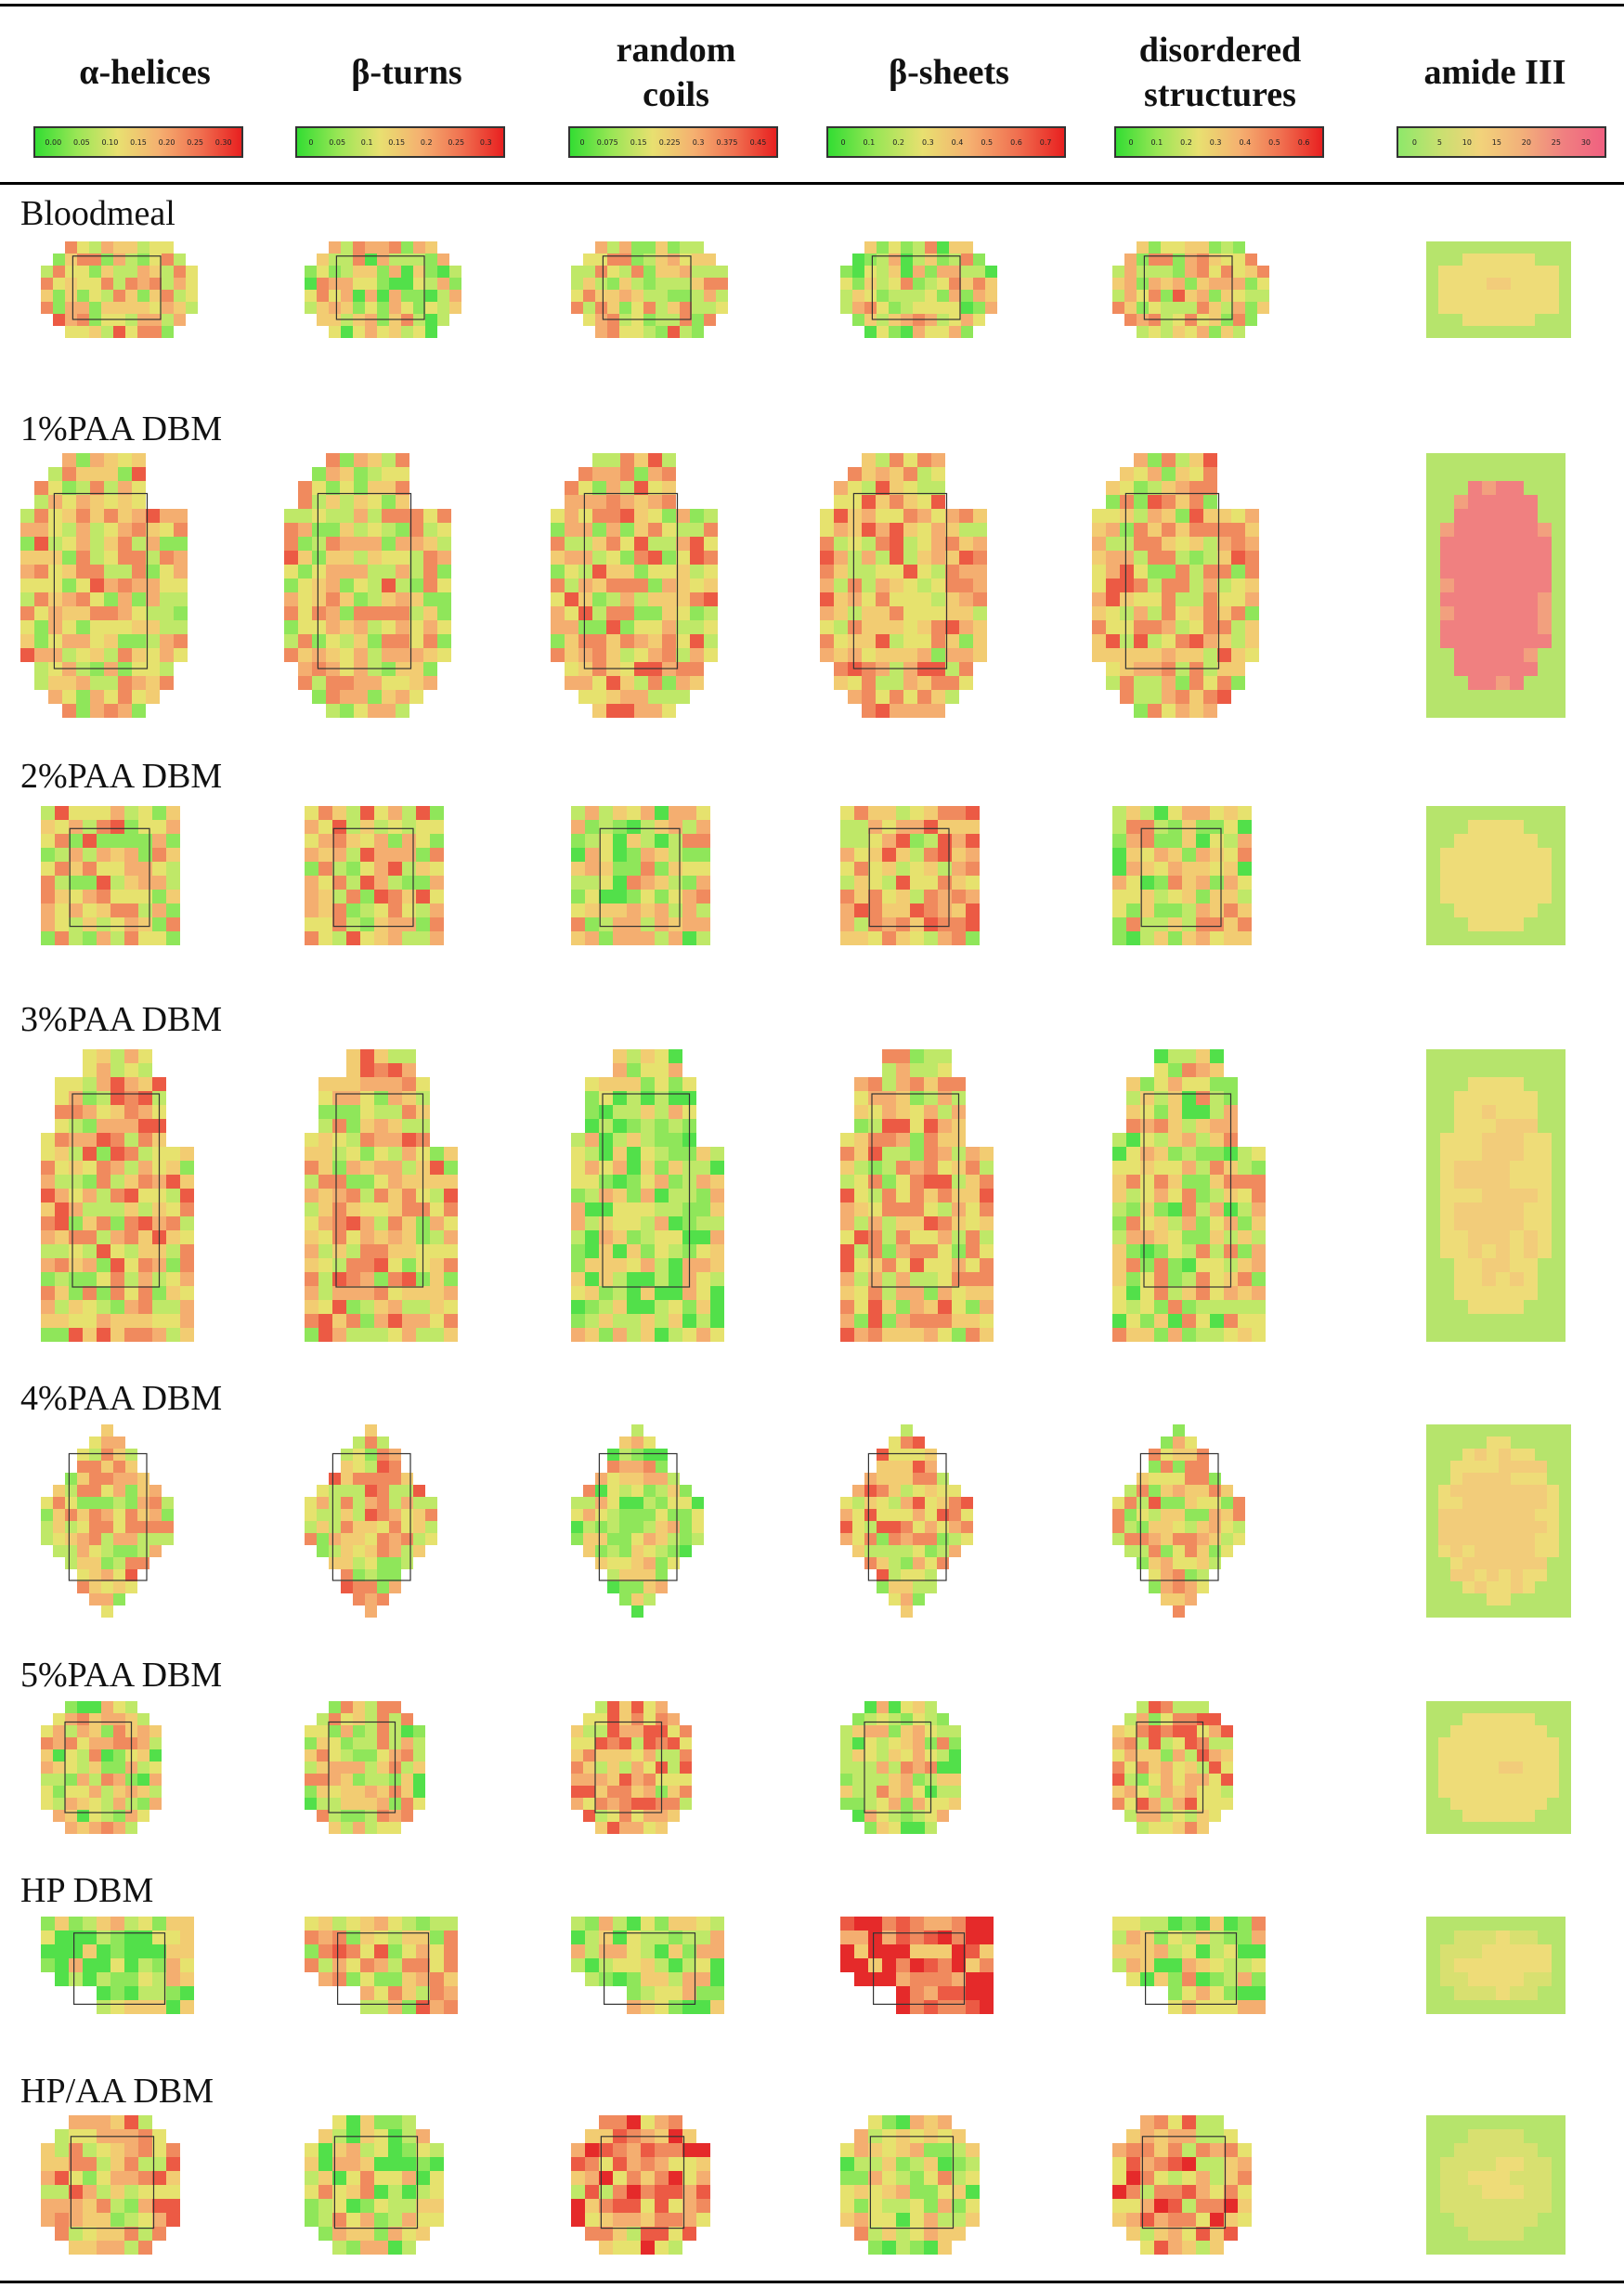 The image size is (1624, 2288). What do you see at coordinates (115, 1190) in the screenshot?
I see `selection-outline` at bounding box center [115, 1190].